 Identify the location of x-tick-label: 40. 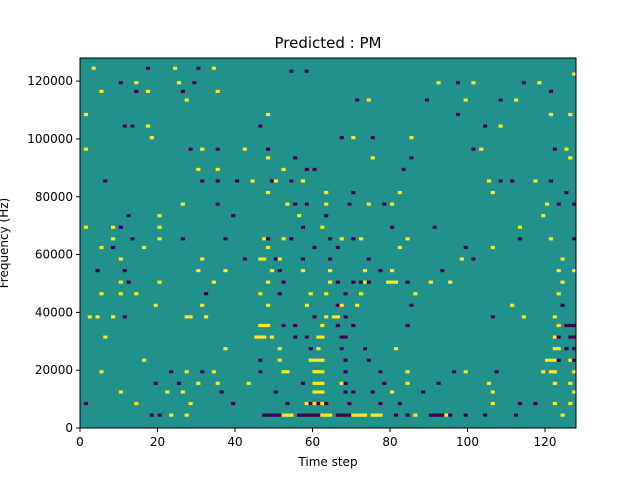
(234, 442).